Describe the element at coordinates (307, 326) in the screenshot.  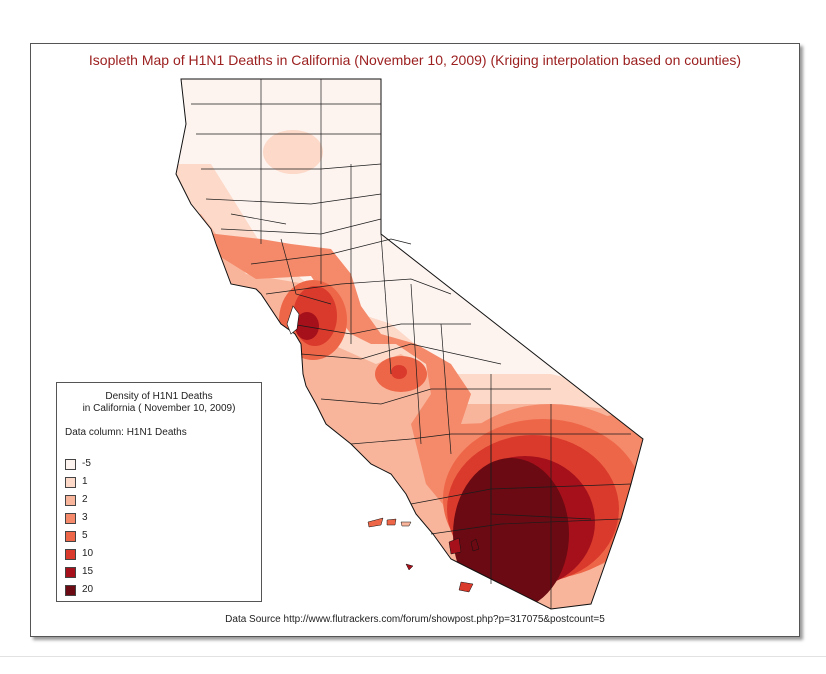
I see `zone-15-bay` at that location.